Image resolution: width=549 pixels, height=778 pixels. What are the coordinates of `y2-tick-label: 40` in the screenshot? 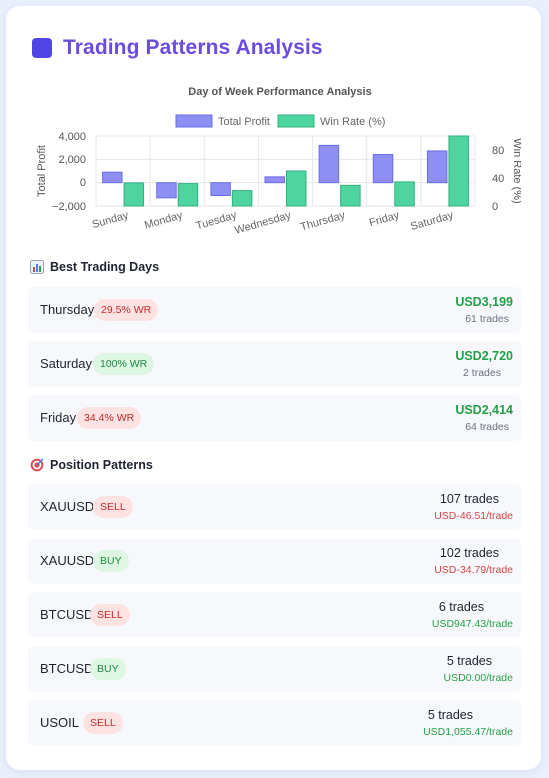 It's located at (498, 179).